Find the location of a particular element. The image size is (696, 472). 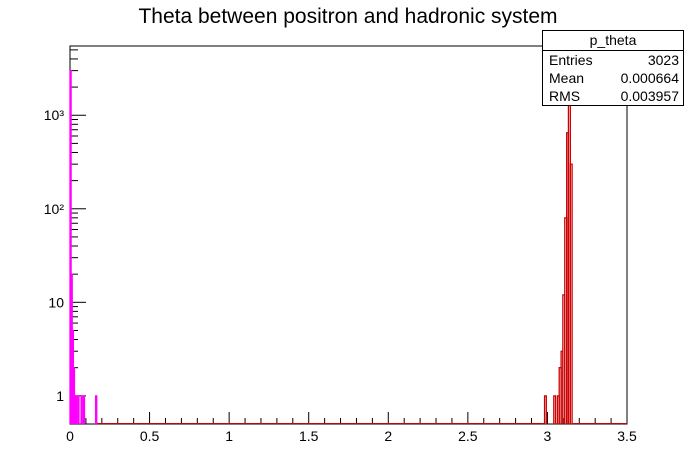

stats-row-mean: Mean 0.000664 is located at coordinates (613, 78).